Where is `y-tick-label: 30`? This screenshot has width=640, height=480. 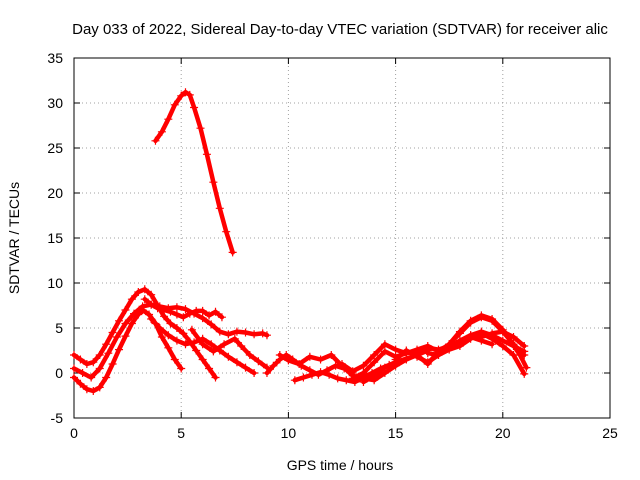
y-tick-label: 30 is located at coordinates (55, 103).